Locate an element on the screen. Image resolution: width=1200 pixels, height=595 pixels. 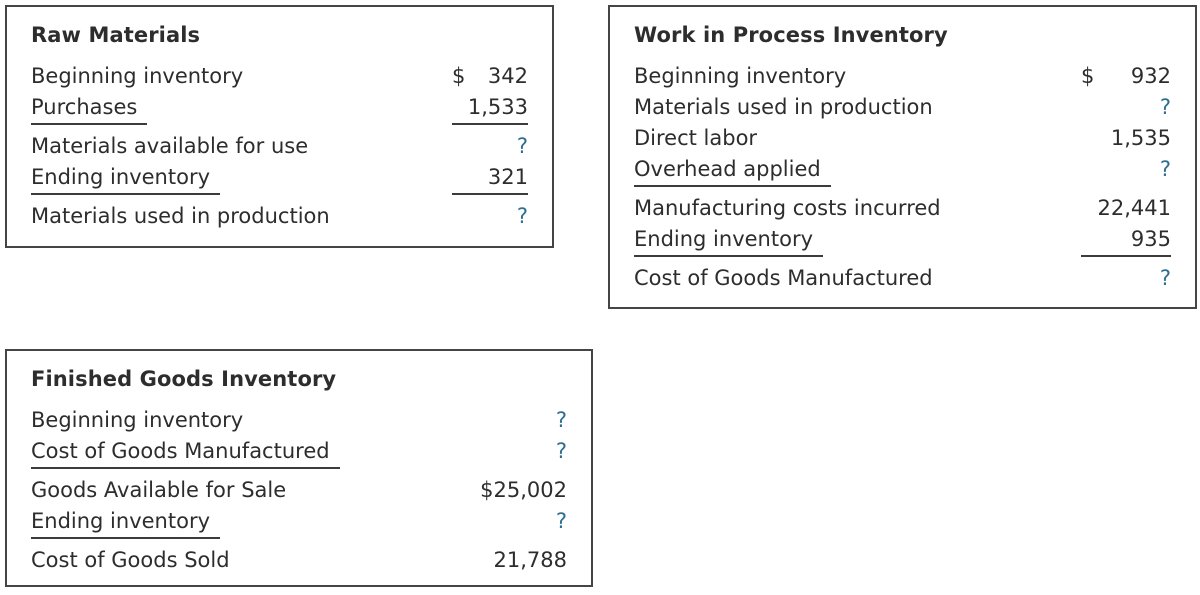
table-row: Materials available for use ? is located at coordinates (279, 149).